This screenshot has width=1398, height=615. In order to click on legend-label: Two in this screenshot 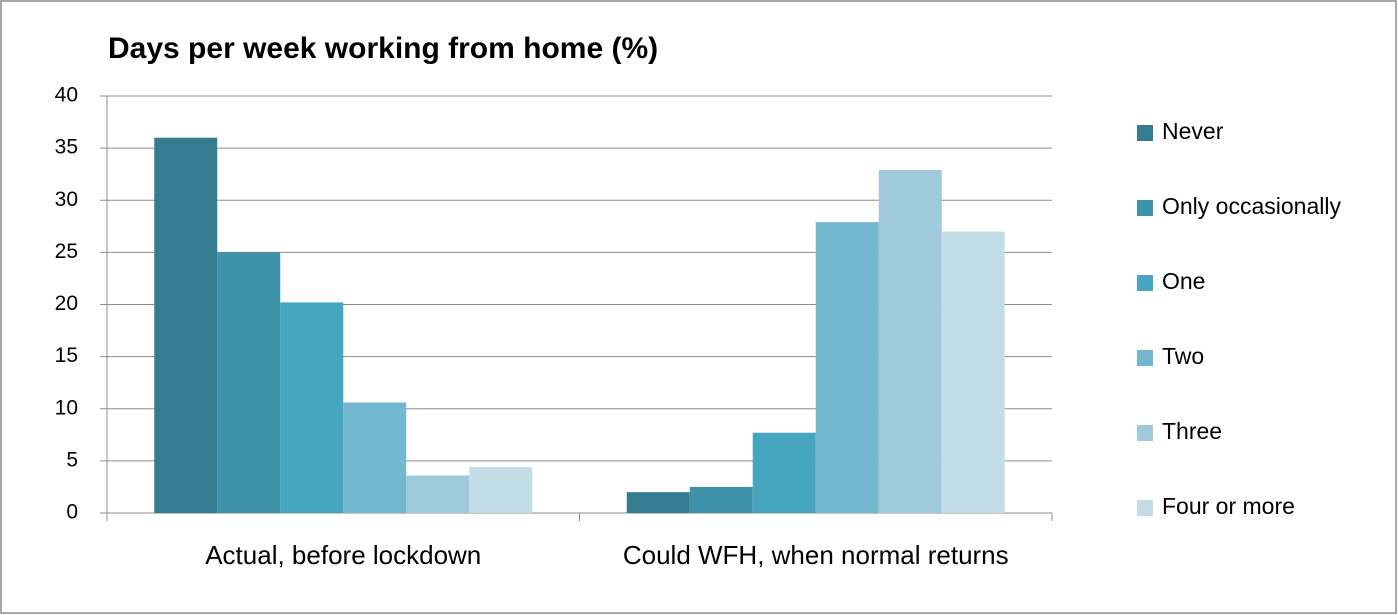, I will do `click(1183, 356)`.